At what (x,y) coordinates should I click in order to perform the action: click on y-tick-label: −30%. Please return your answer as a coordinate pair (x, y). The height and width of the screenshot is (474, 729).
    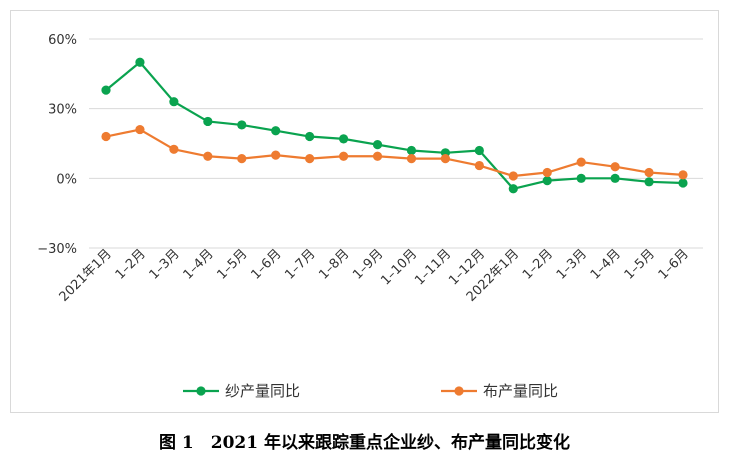
    Looking at the image, I should click on (57, 249).